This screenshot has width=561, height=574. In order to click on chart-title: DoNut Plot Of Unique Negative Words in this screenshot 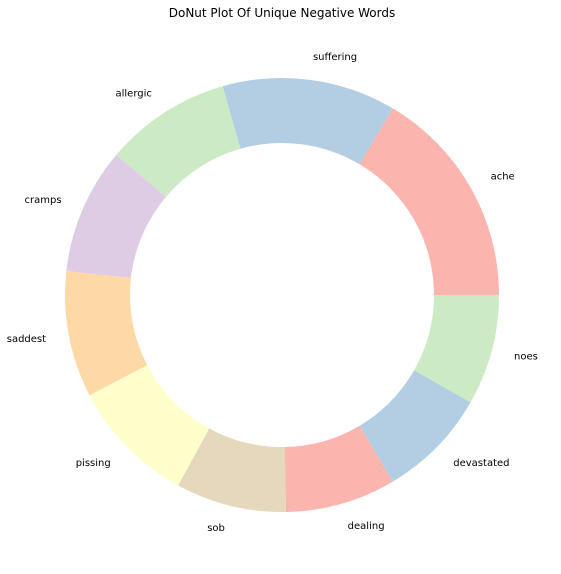, I will do `click(282, 13)`.